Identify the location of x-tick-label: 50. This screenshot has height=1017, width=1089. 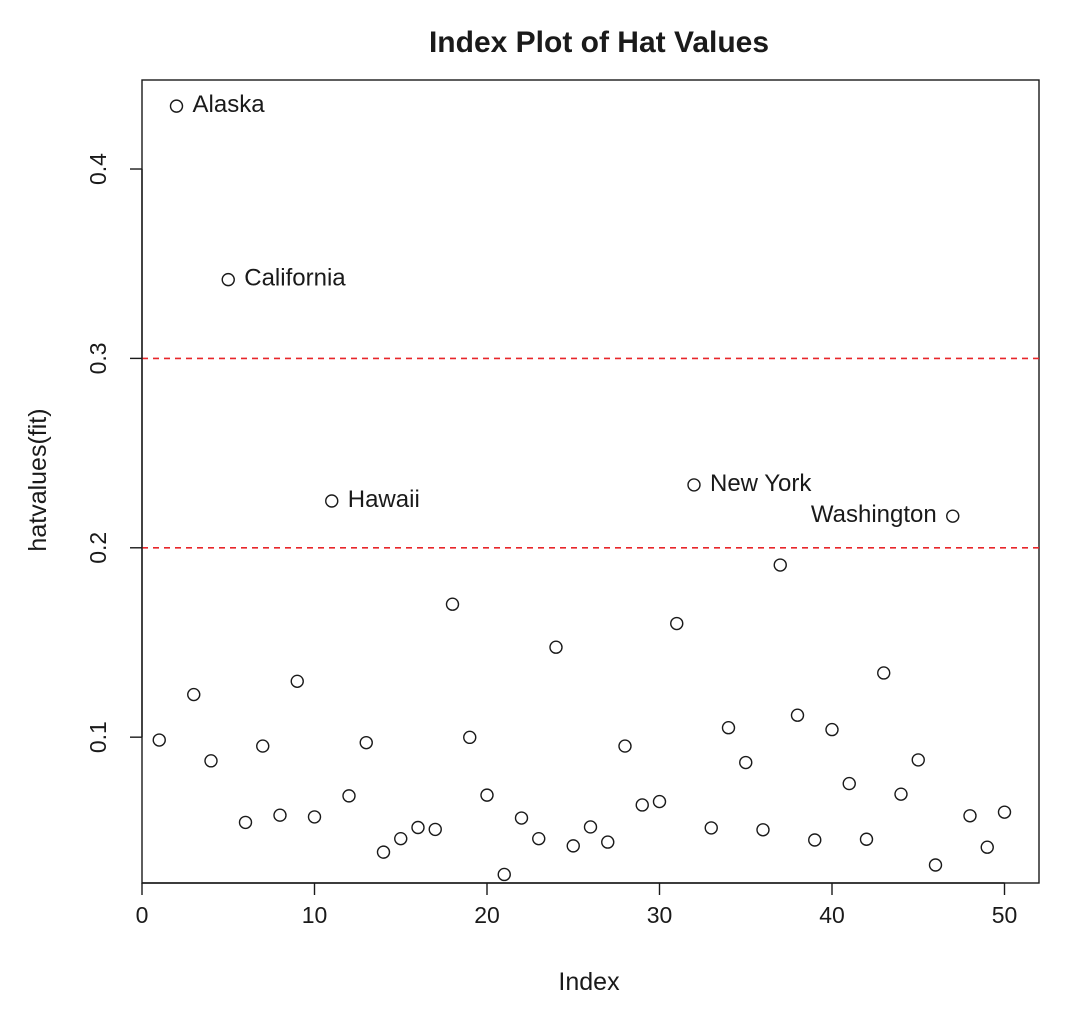
(1005, 915).